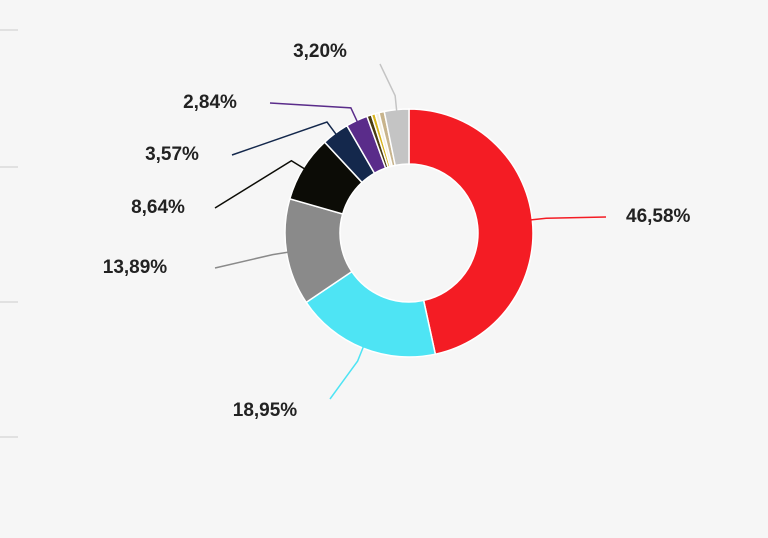  What do you see at coordinates (210, 102) in the screenshot?
I see `data-label: 2,84%` at bounding box center [210, 102].